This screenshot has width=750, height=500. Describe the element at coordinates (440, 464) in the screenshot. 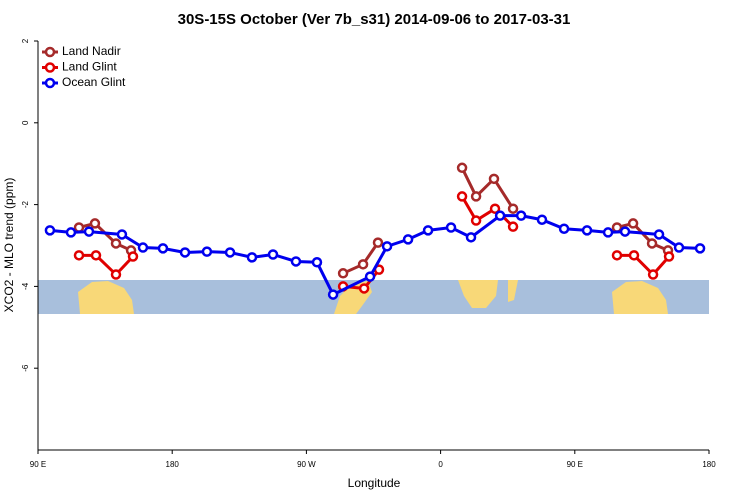

I see `x-tick-label: 0` at that location.